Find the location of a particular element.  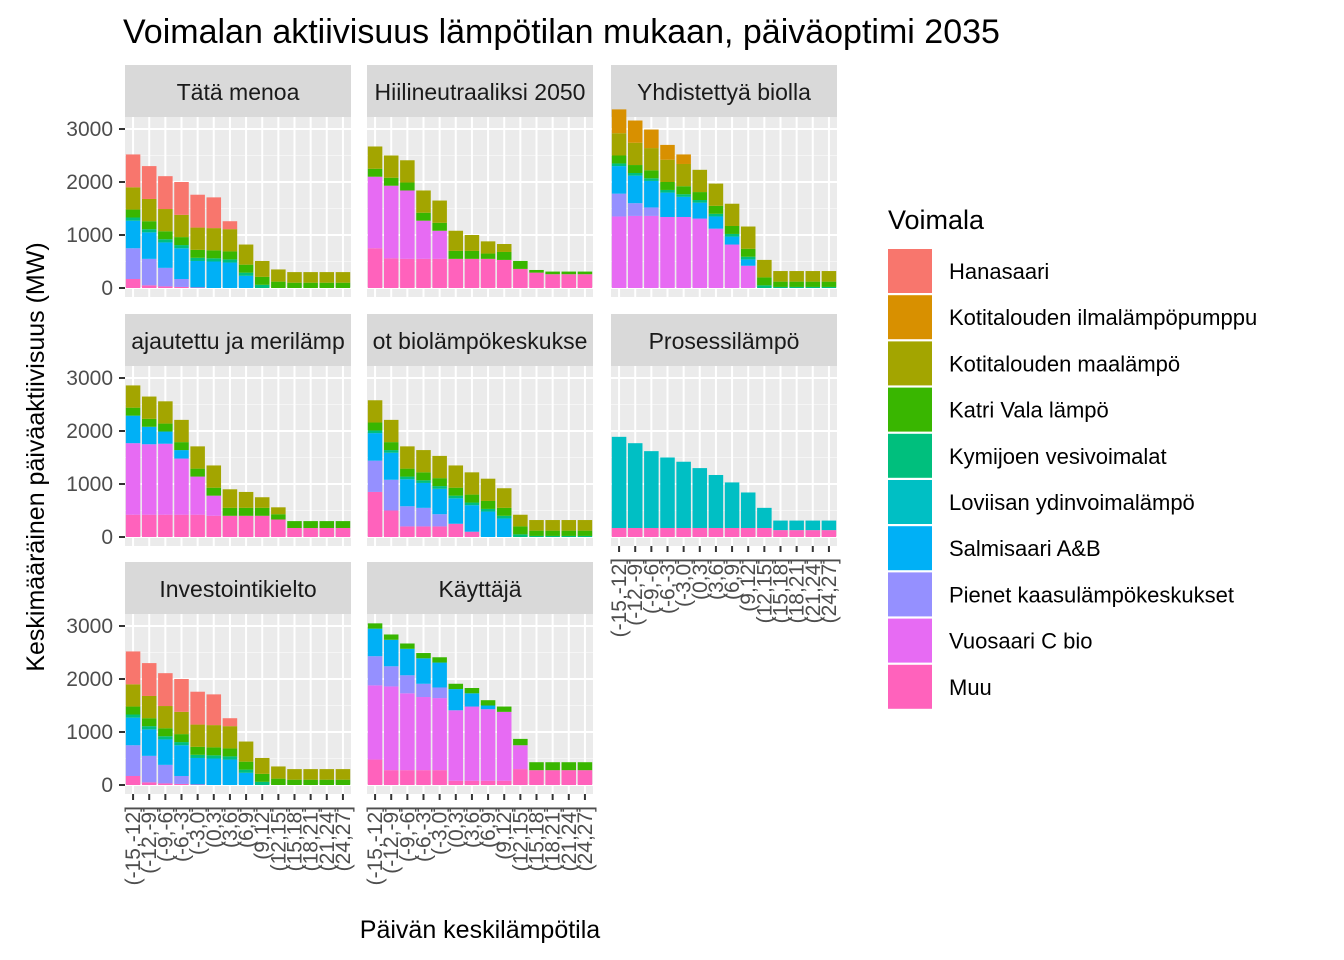

y-axis-tick-label: 1000 is located at coordinates (89, 732).